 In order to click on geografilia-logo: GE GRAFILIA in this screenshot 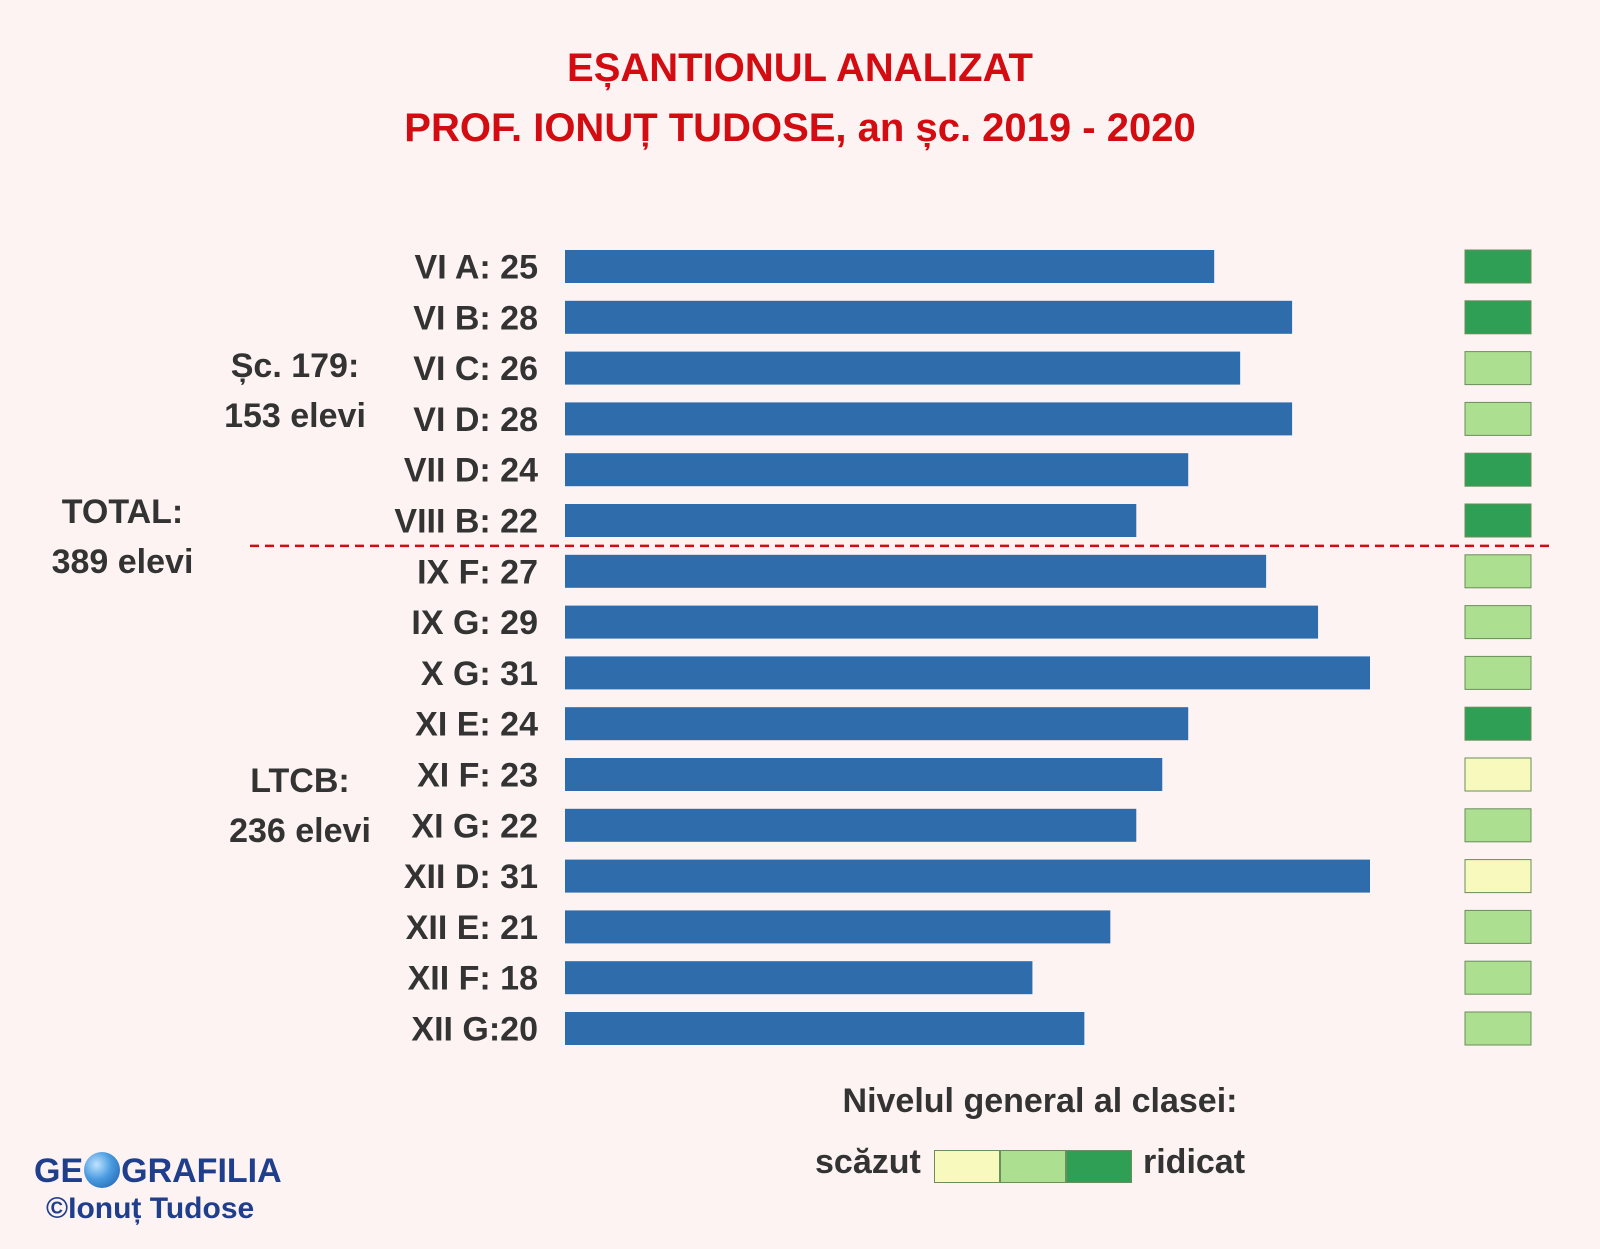, I will do `click(158, 1171)`.